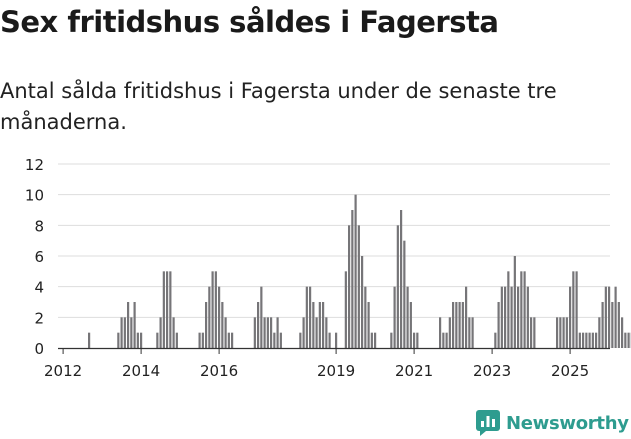  I want to click on y-tick-label: 12, so click(34, 165).